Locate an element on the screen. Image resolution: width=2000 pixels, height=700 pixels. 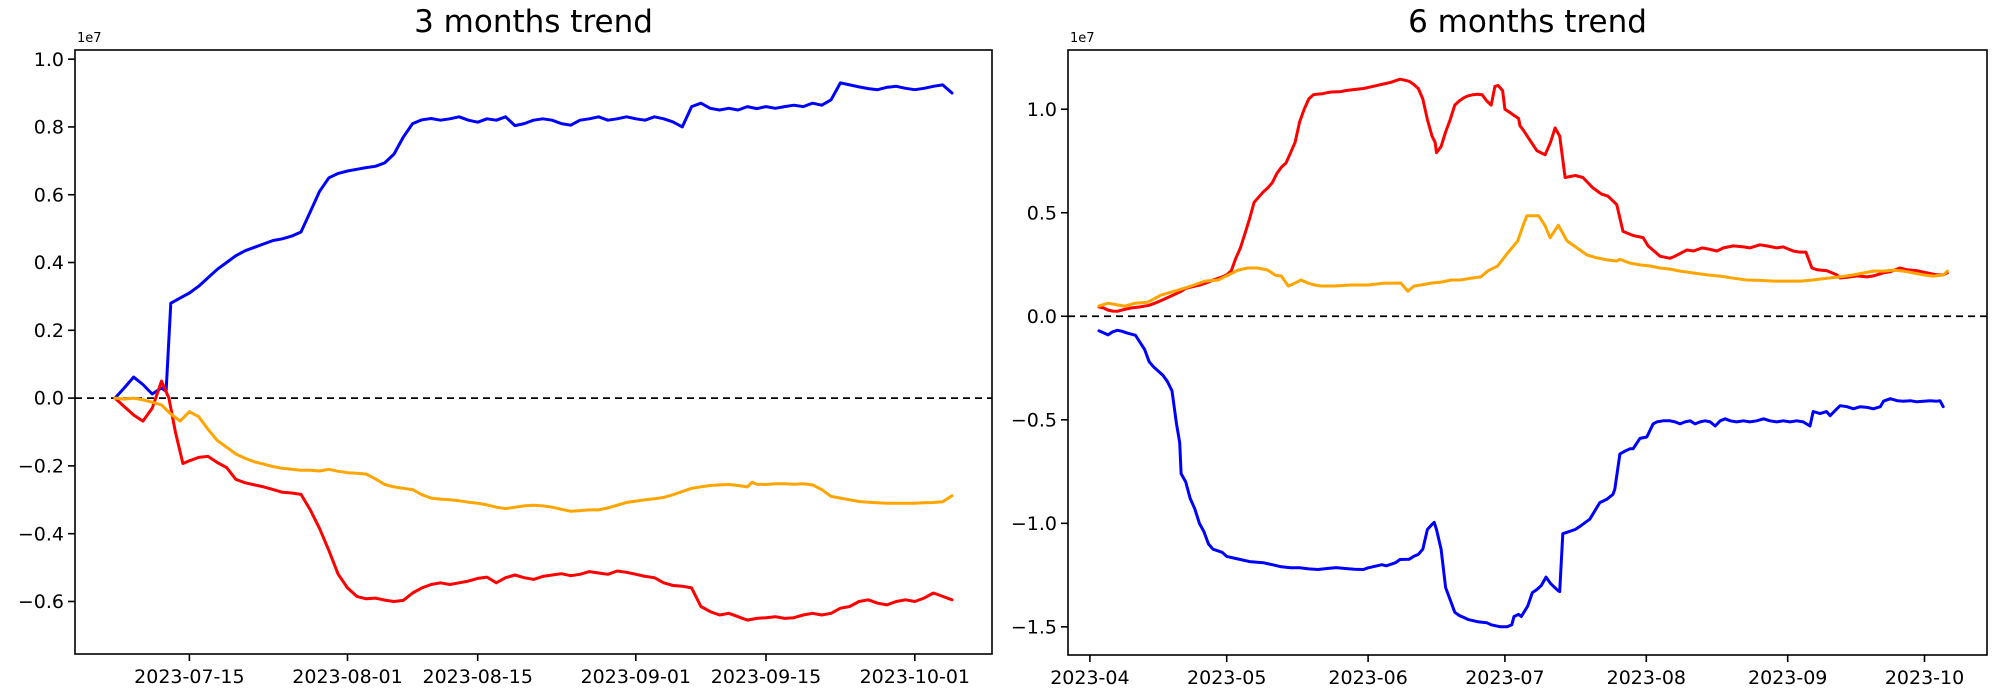
x-tick-label: 2023-07-15 is located at coordinates (189, 677).